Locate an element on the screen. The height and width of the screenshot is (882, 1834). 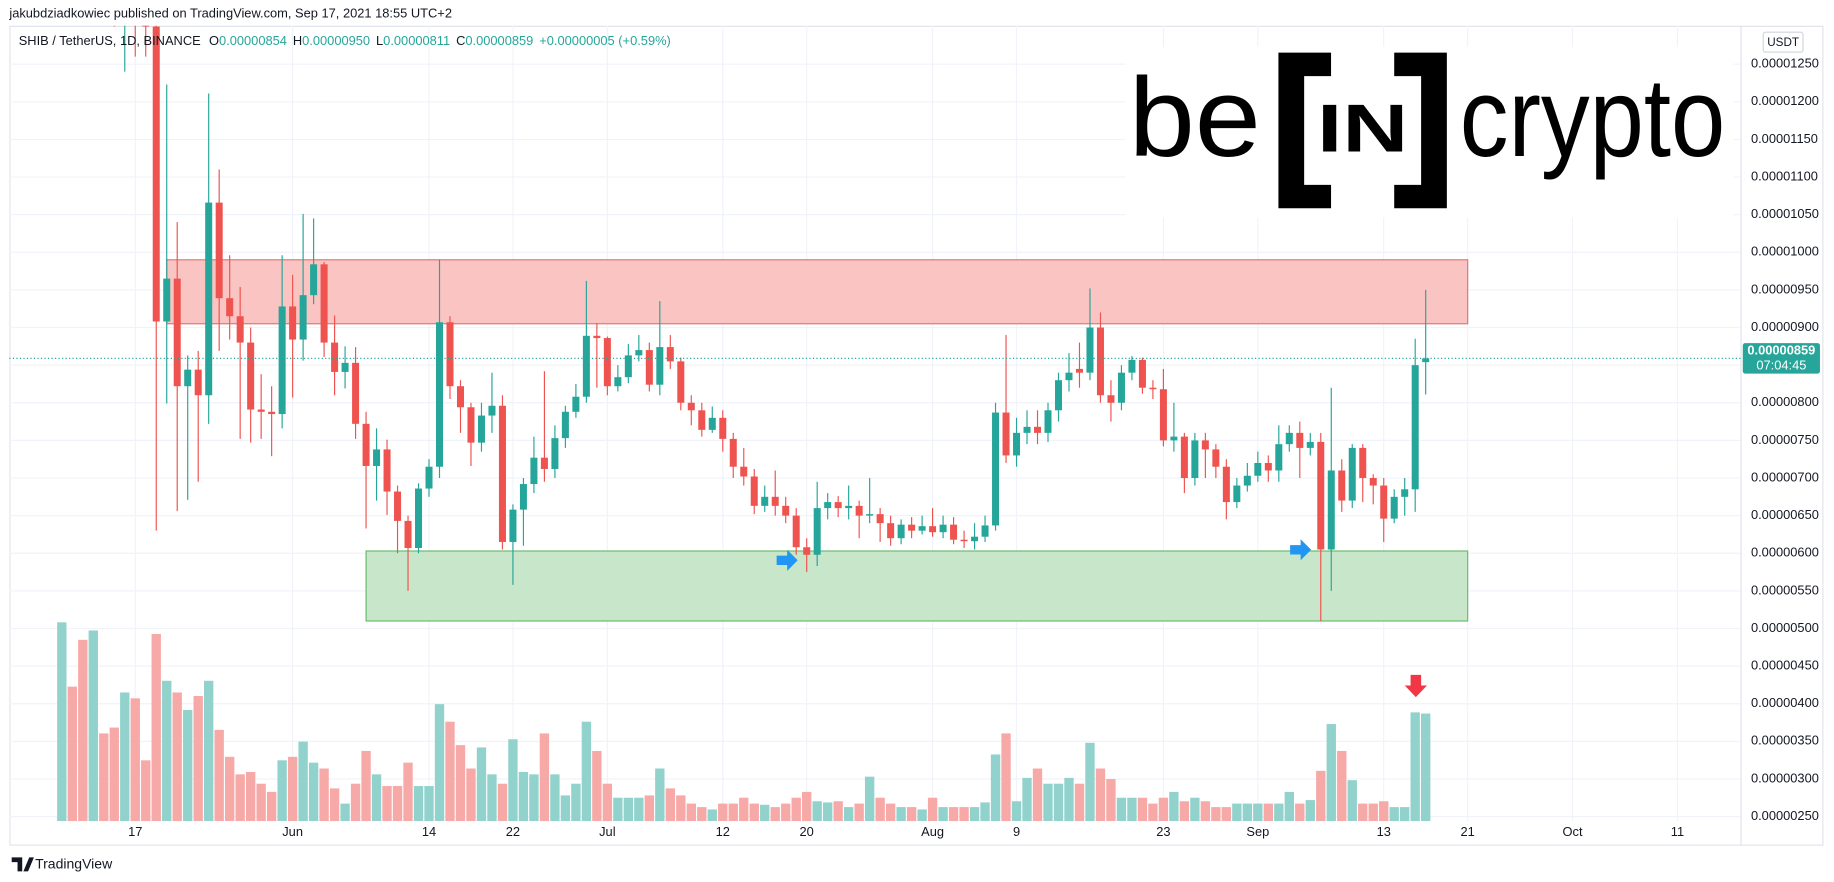
x-tick-label: 11 is located at coordinates (1677, 831).